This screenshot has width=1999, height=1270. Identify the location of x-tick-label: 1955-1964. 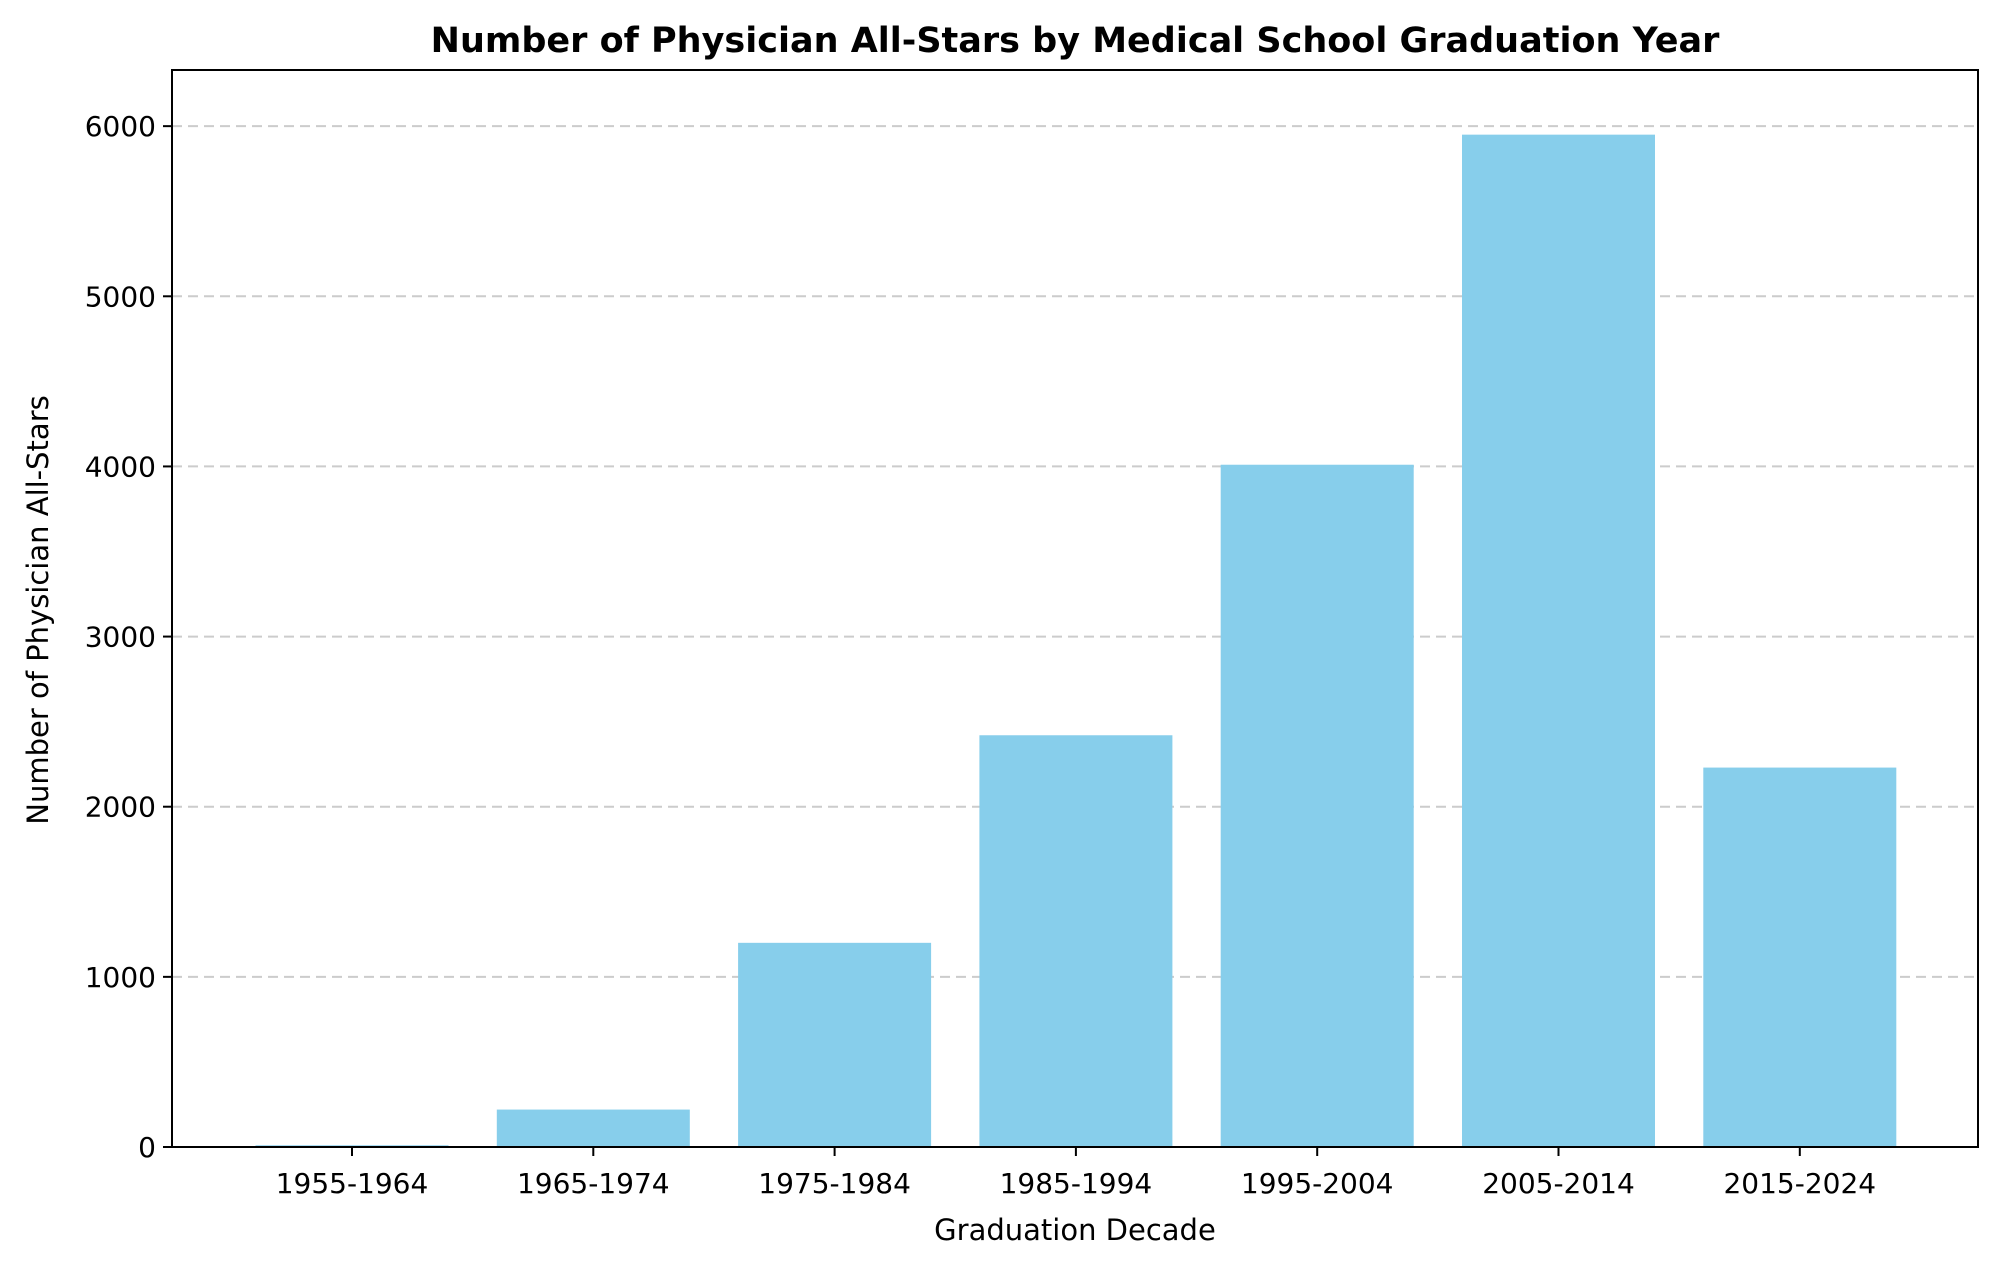
(352, 1183).